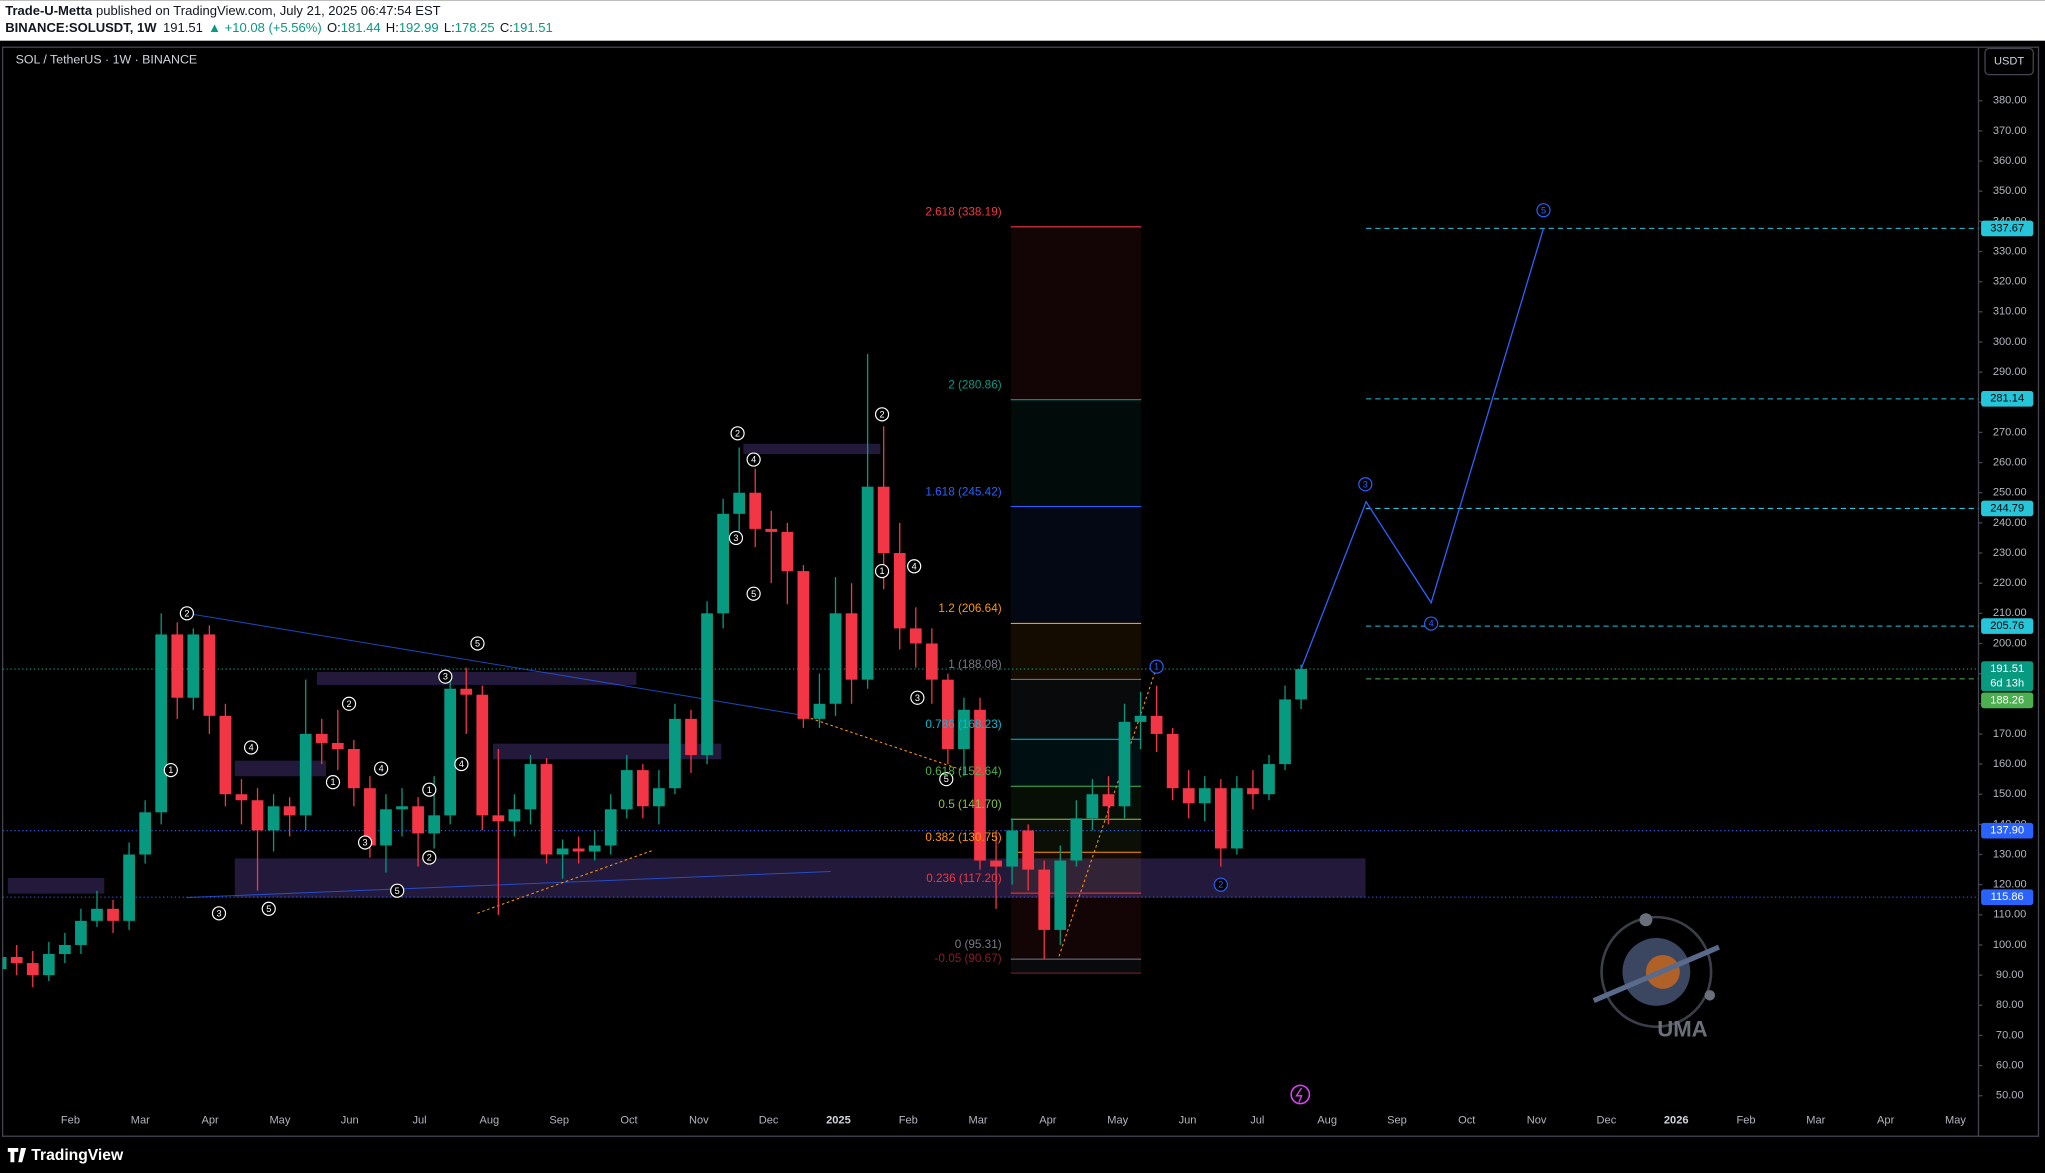 This screenshot has width=2045, height=1173. I want to click on last-price: 191.51, so click(183, 27).